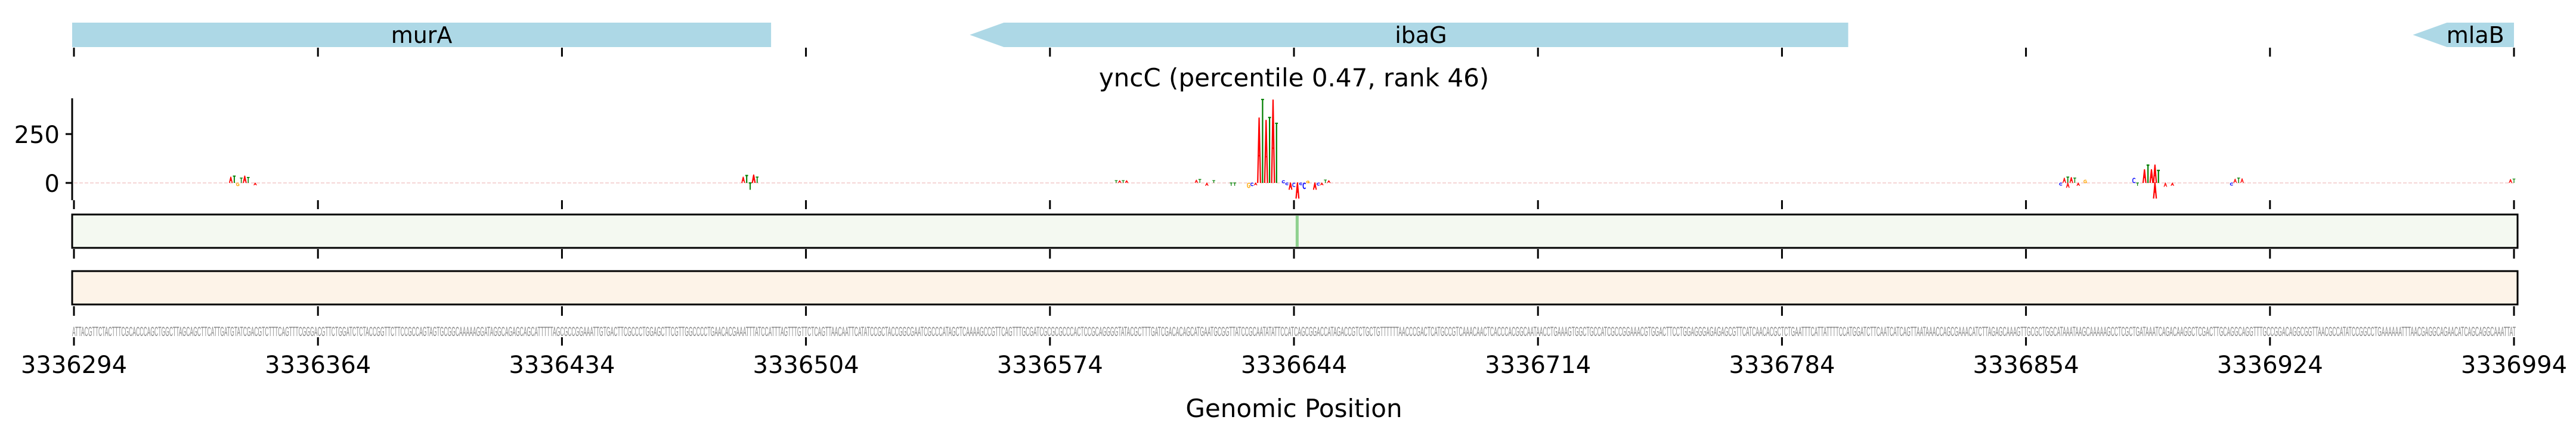  What do you see at coordinates (1293, 408) in the screenshot?
I see `x-axis-label: Genomic Position` at bounding box center [1293, 408].